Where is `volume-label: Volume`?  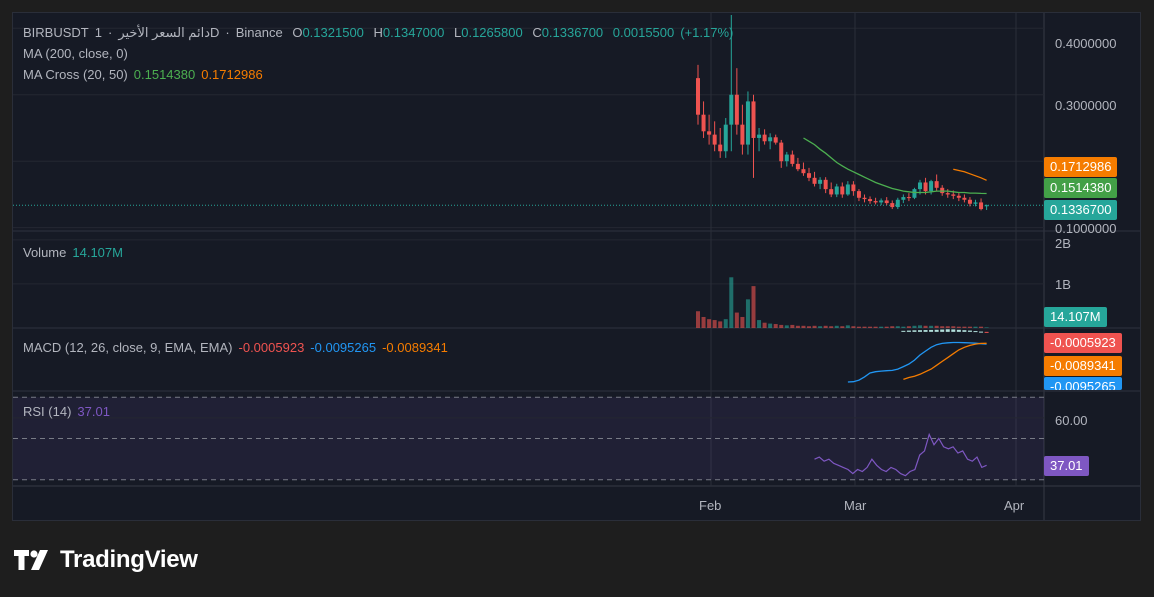 volume-label: Volume is located at coordinates (45, 252).